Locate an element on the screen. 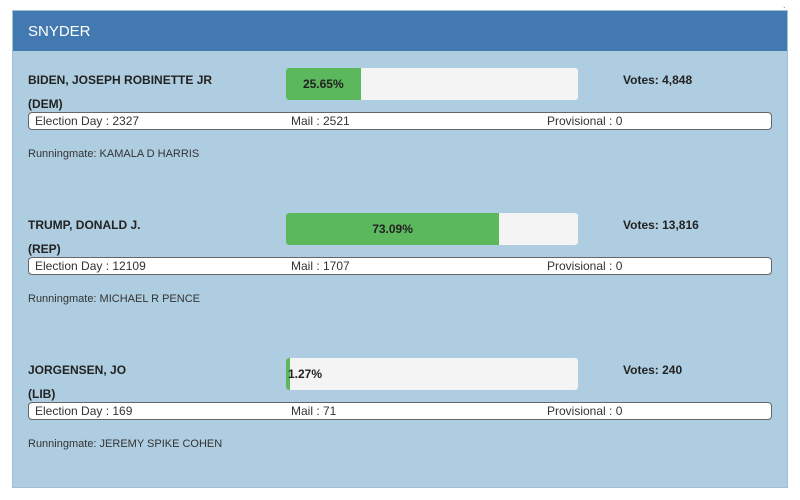  candidate-name-block: JORGENSEN, JO (LIB) is located at coordinates (153, 382).